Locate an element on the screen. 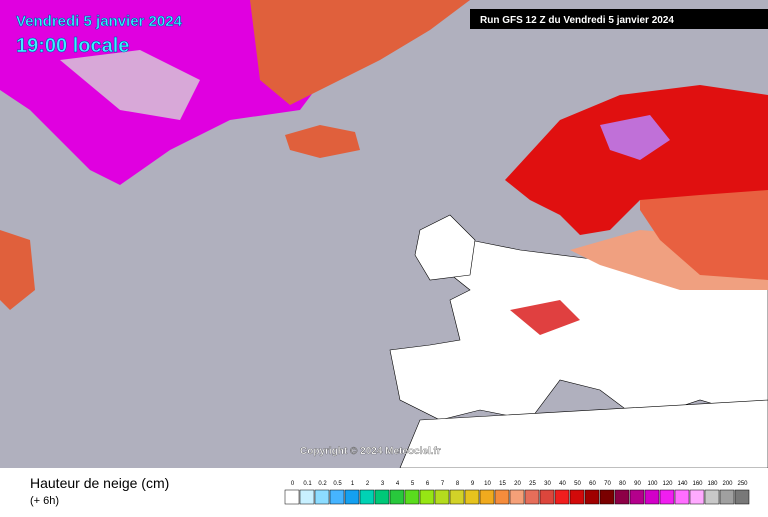 This screenshot has width=768, height=517. legend-label: 70 is located at coordinates (607, 484).